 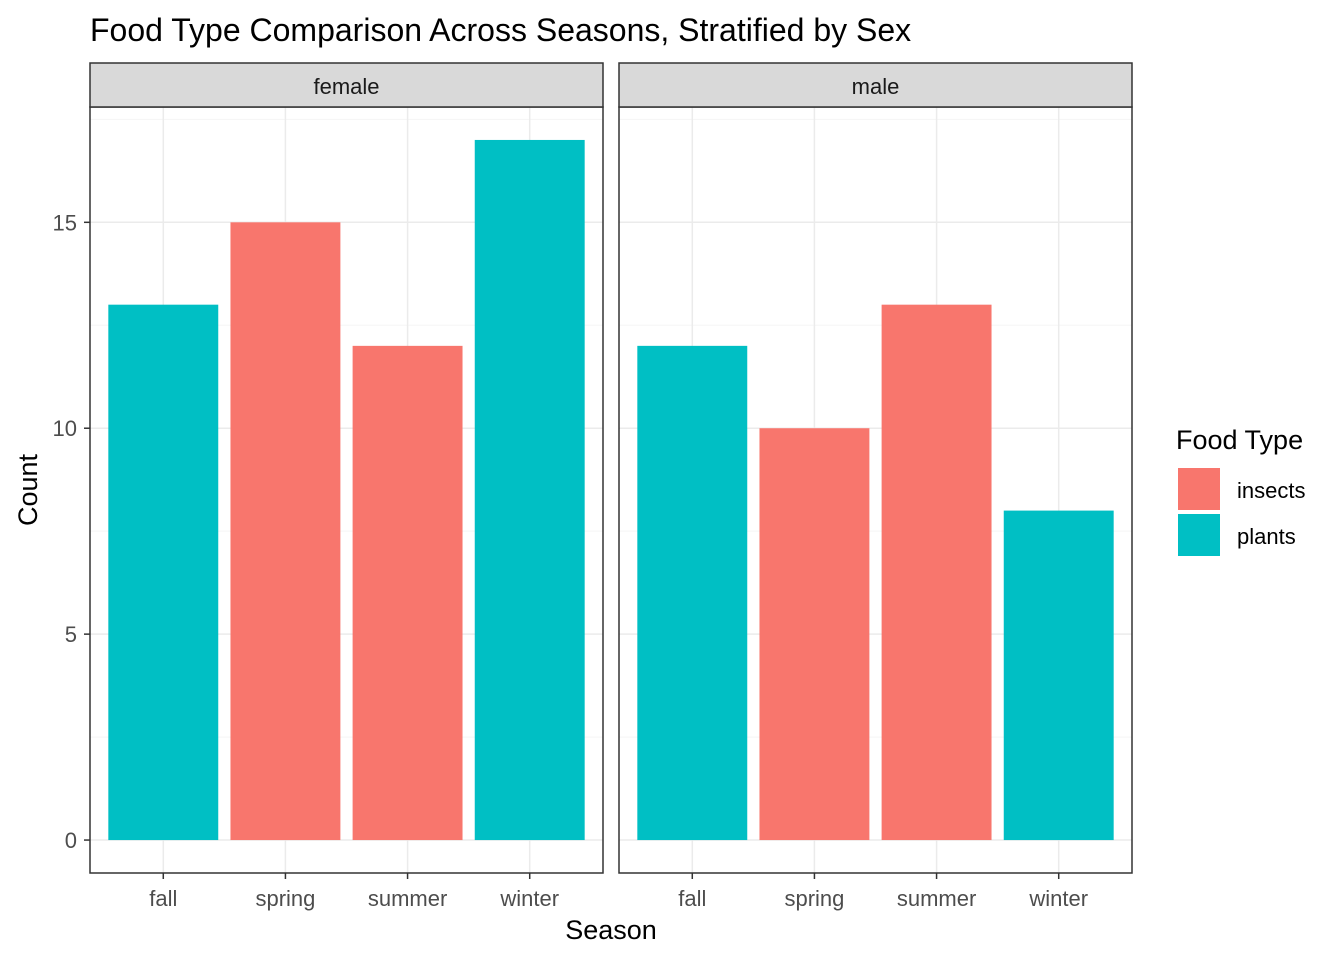 What do you see at coordinates (28, 489) in the screenshot?
I see `y-axis-title: Count` at bounding box center [28, 489].